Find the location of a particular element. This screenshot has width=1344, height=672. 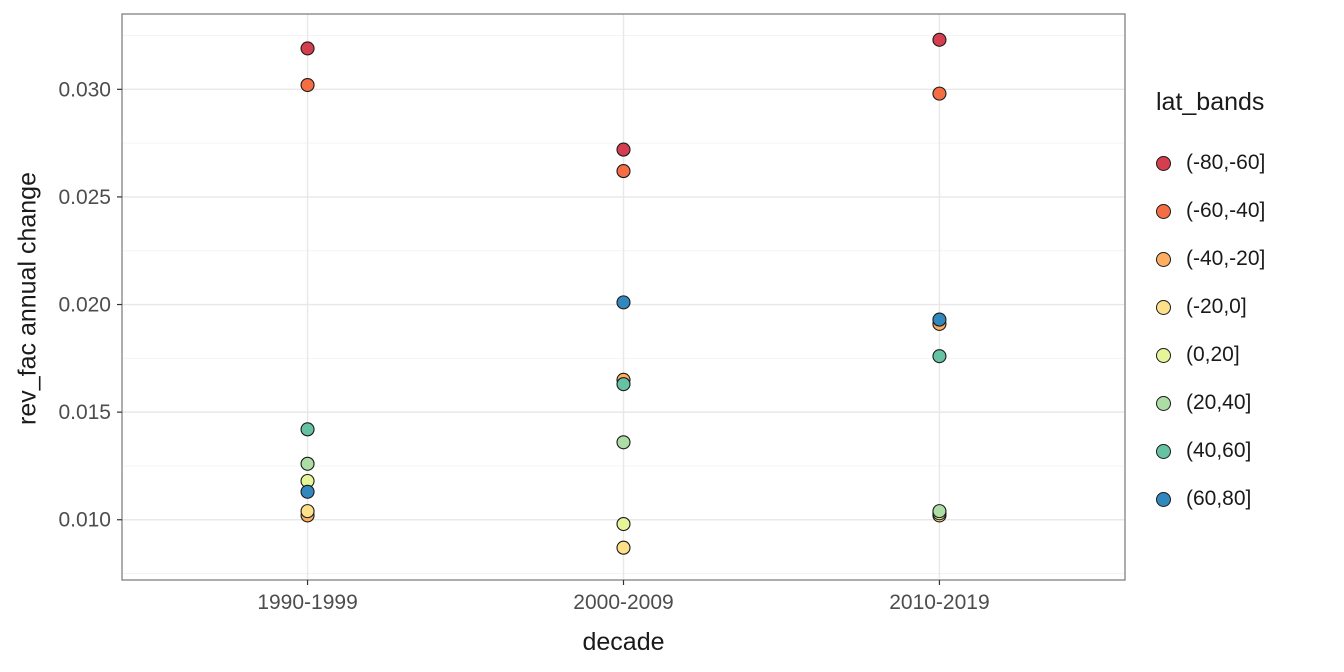

legend-item: (20,40] is located at coordinates (1248, 403).